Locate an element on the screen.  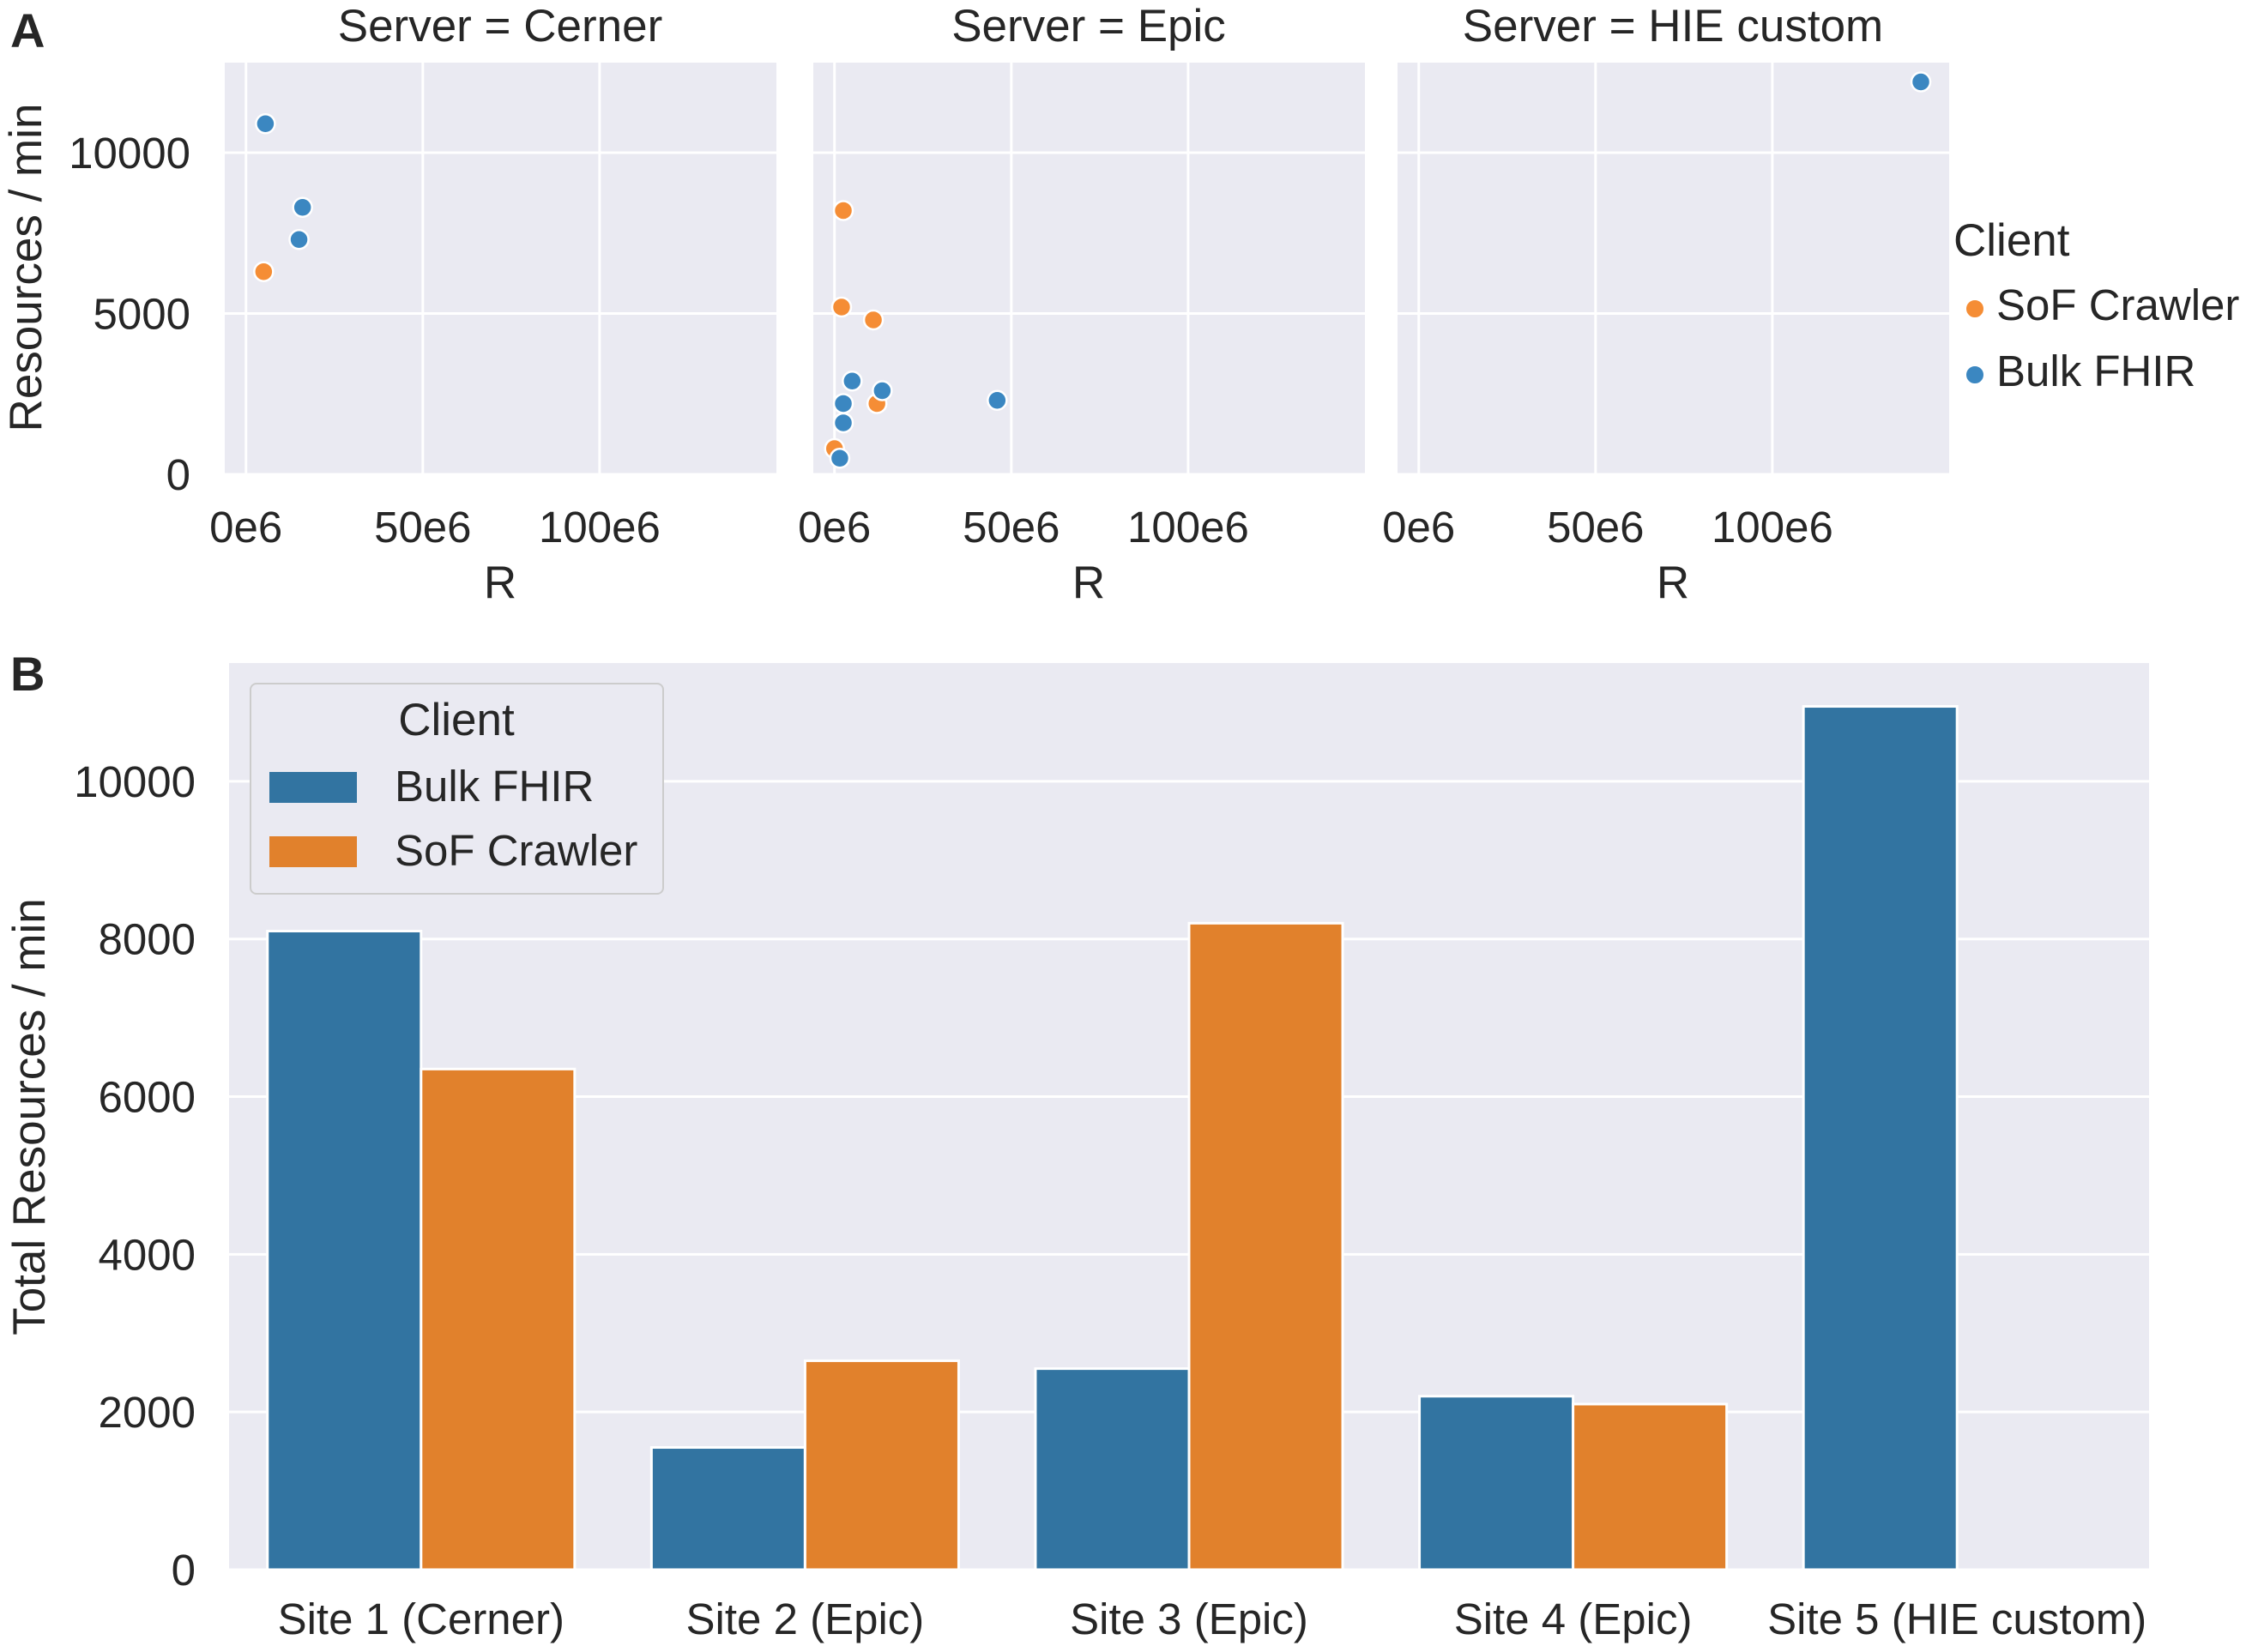
bar-chart-x-tick-label-3: Site 4 (Epic) is located at coordinates (1573, 1619).